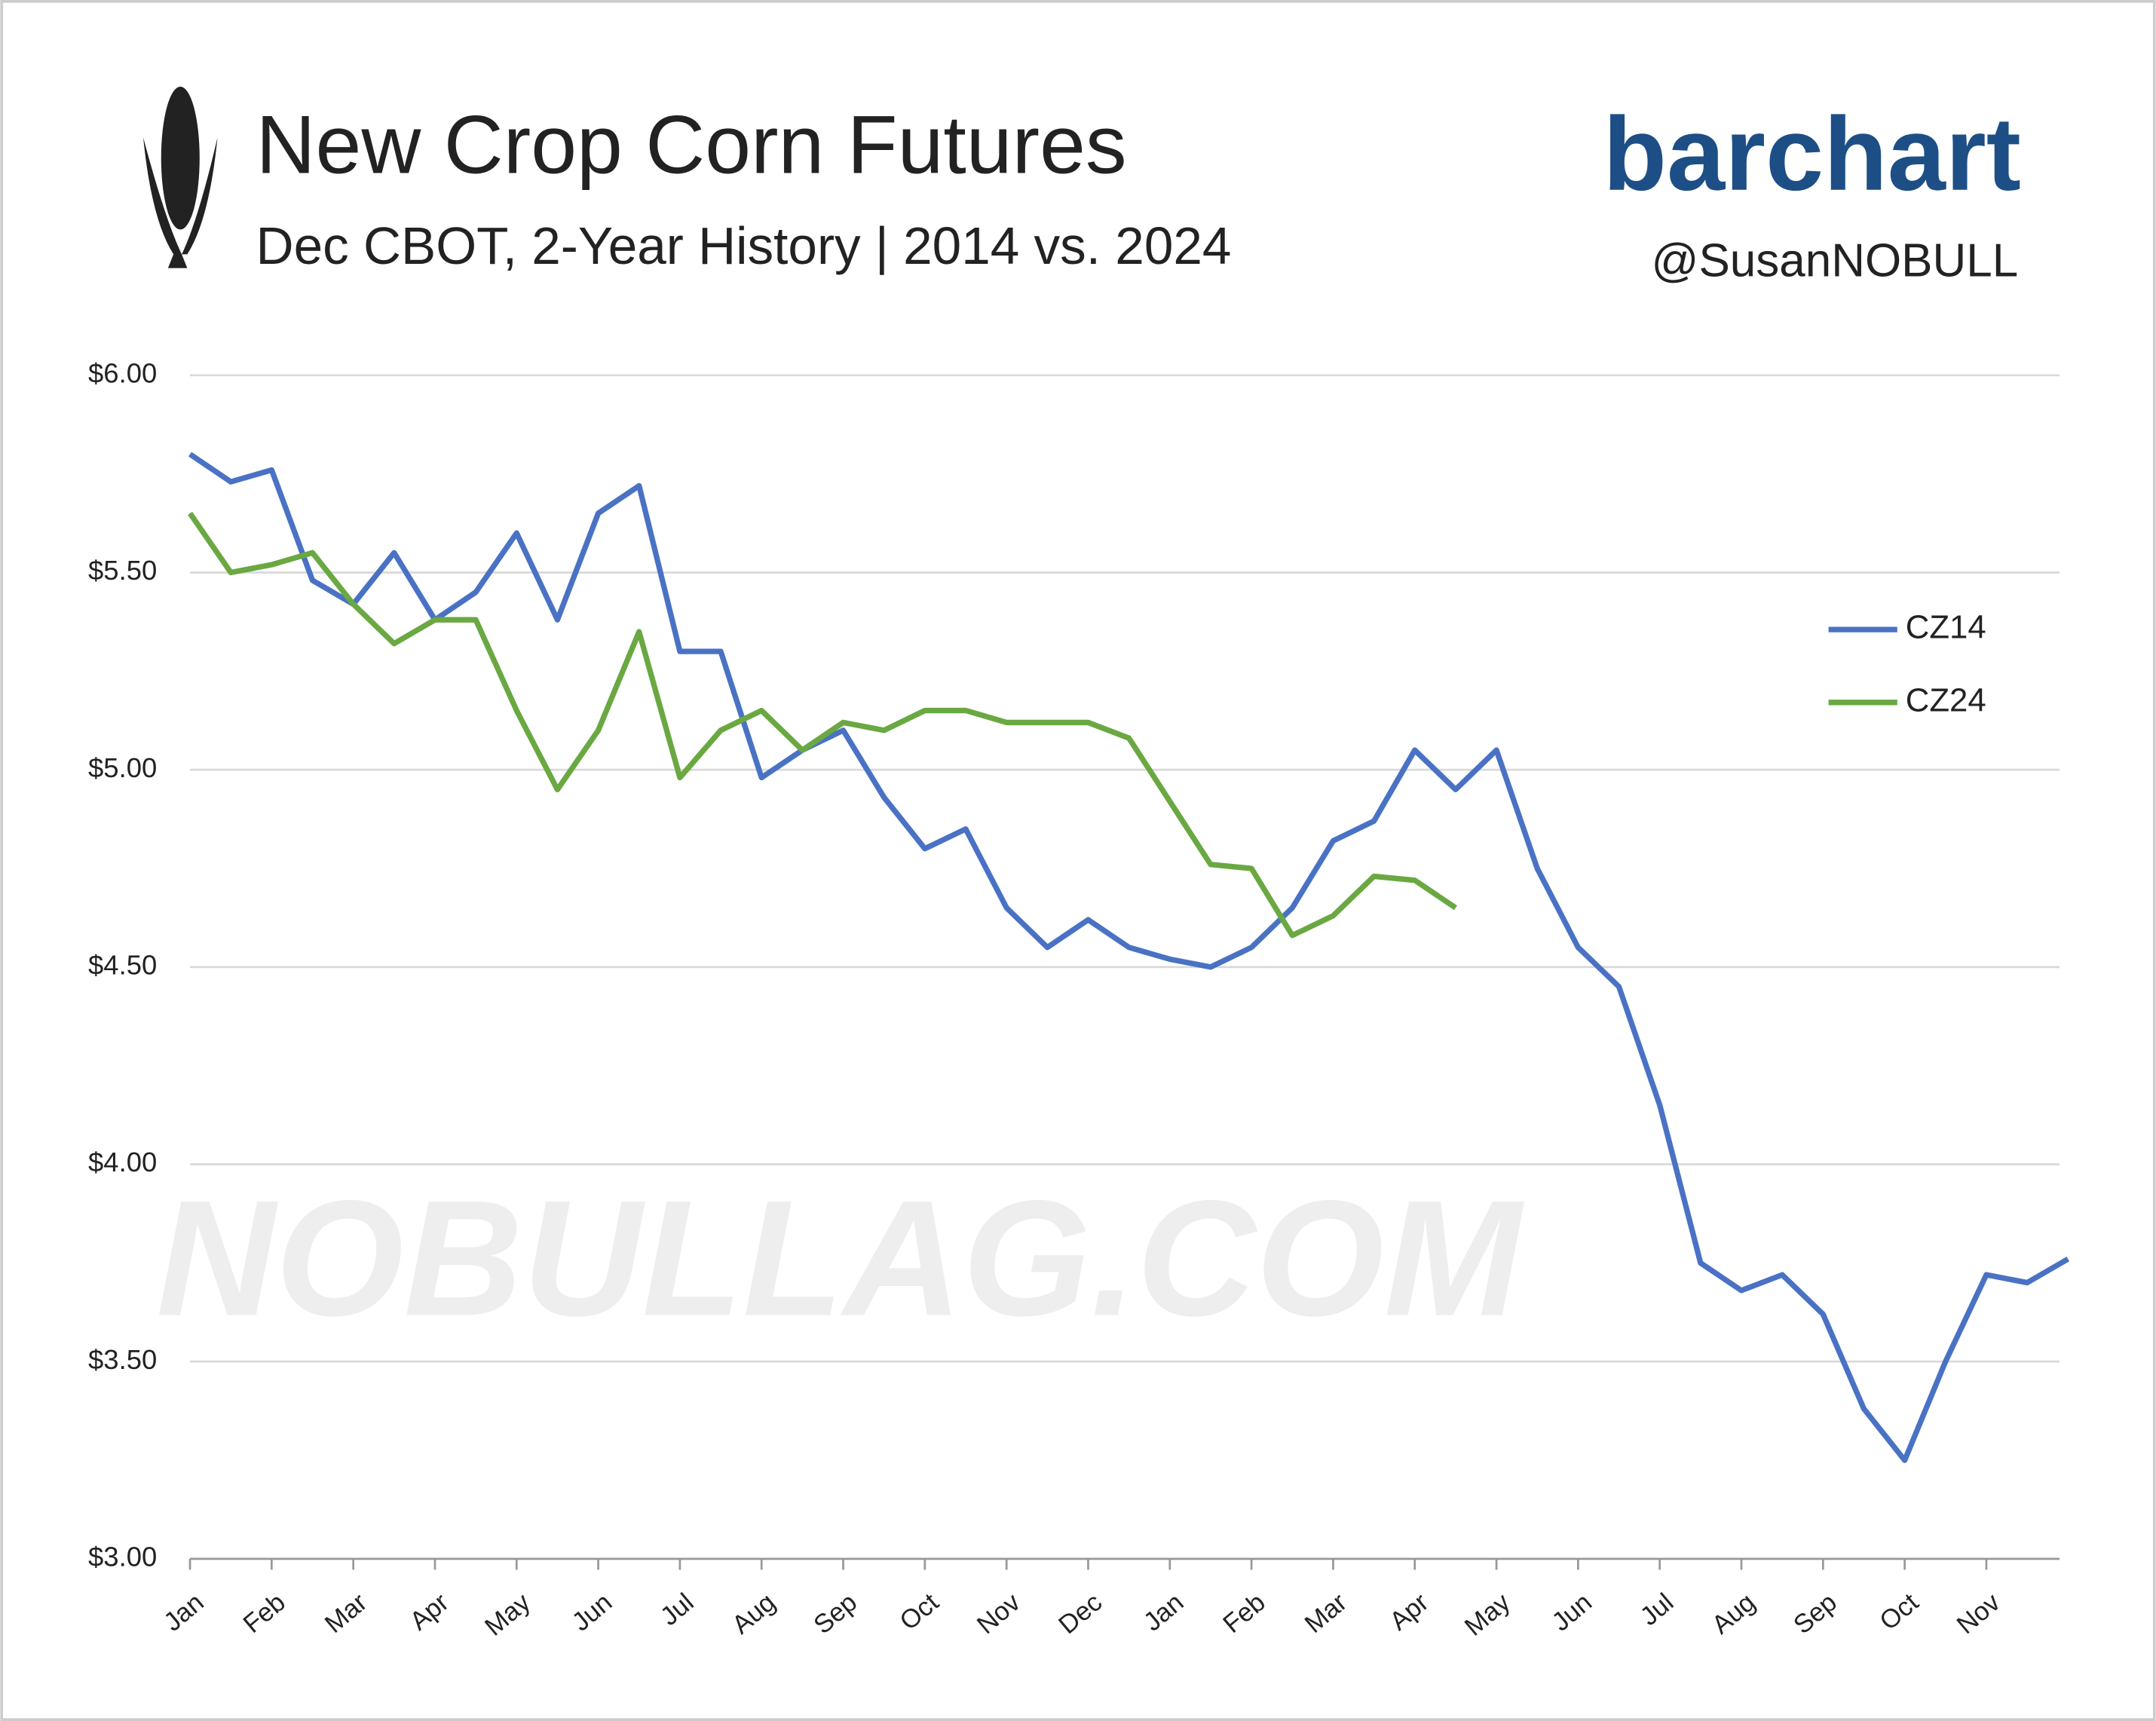  What do you see at coordinates (1946, 627) in the screenshot?
I see `legend-label: CZ14` at bounding box center [1946, 627].